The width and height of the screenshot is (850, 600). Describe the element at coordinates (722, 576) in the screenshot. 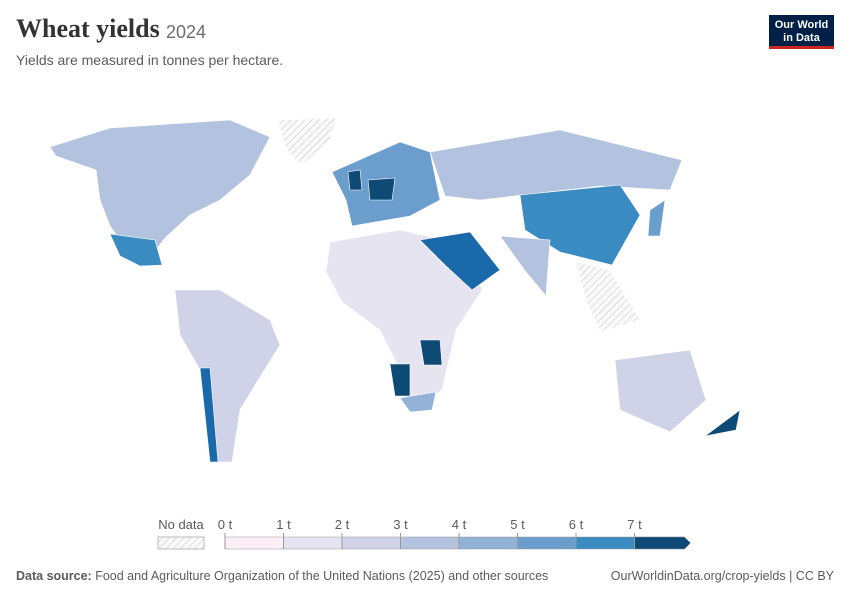

I see `source-link: OurWorldinData.org/crop-yields | CC BY` at that location.